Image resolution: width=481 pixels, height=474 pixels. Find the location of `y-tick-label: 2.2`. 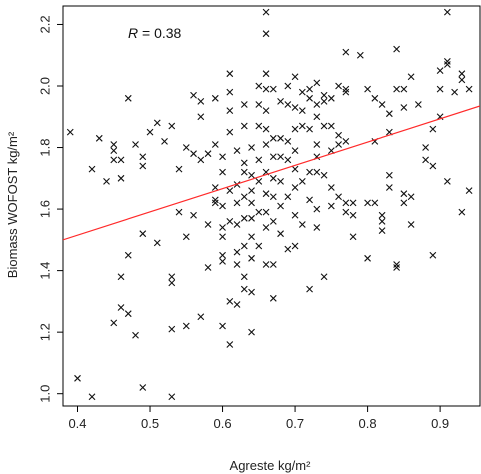

y-tick-label: 2.2 is located at coordinates (45, 24).